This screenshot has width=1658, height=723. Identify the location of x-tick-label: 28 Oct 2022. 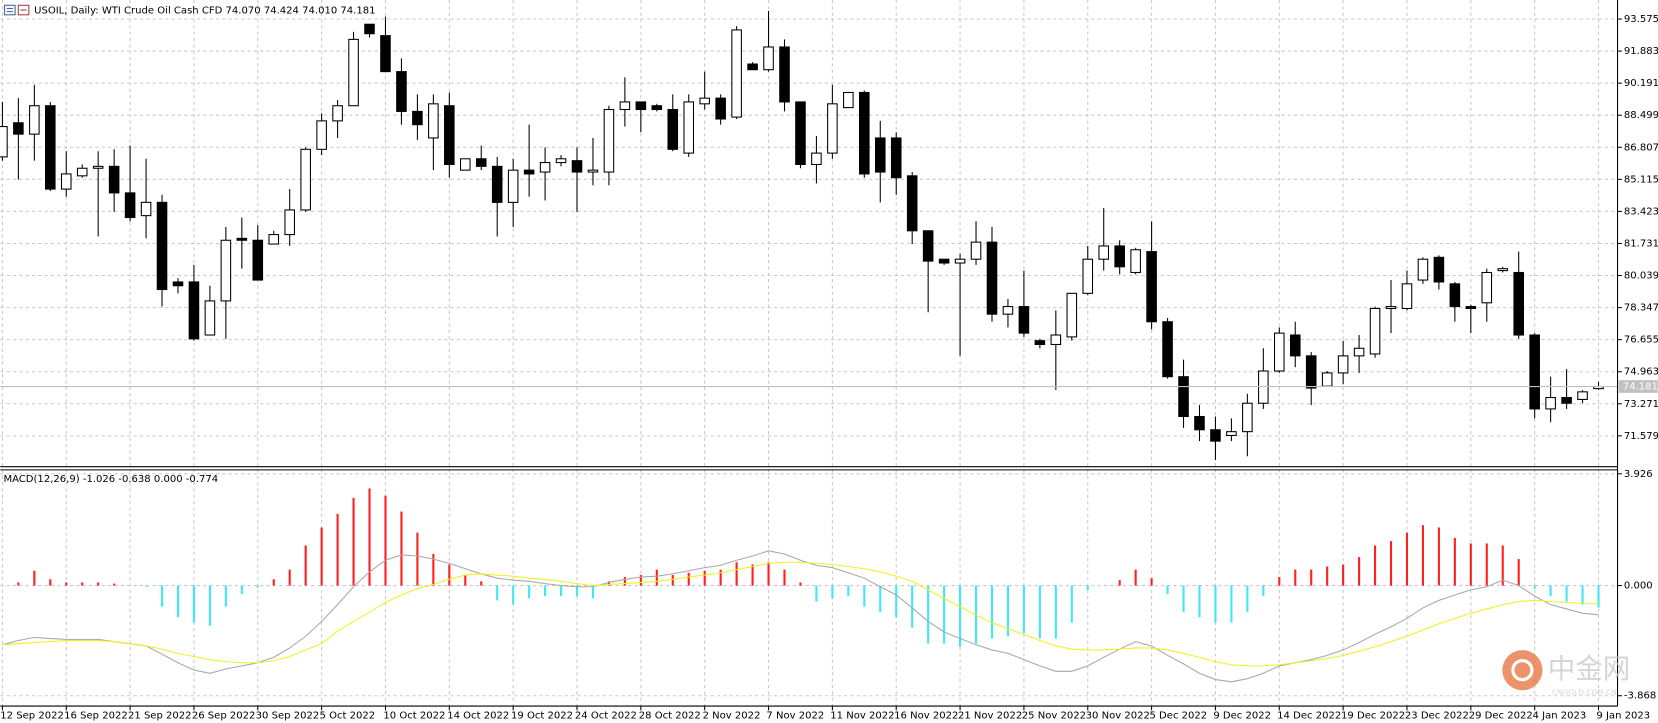
(670, 716).